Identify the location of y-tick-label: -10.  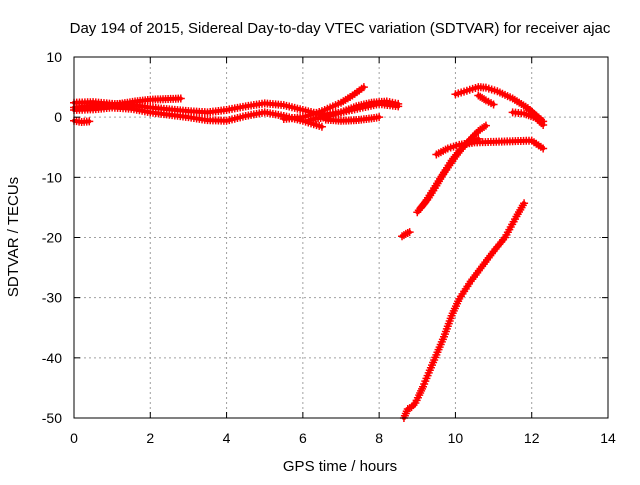
(52, 177).